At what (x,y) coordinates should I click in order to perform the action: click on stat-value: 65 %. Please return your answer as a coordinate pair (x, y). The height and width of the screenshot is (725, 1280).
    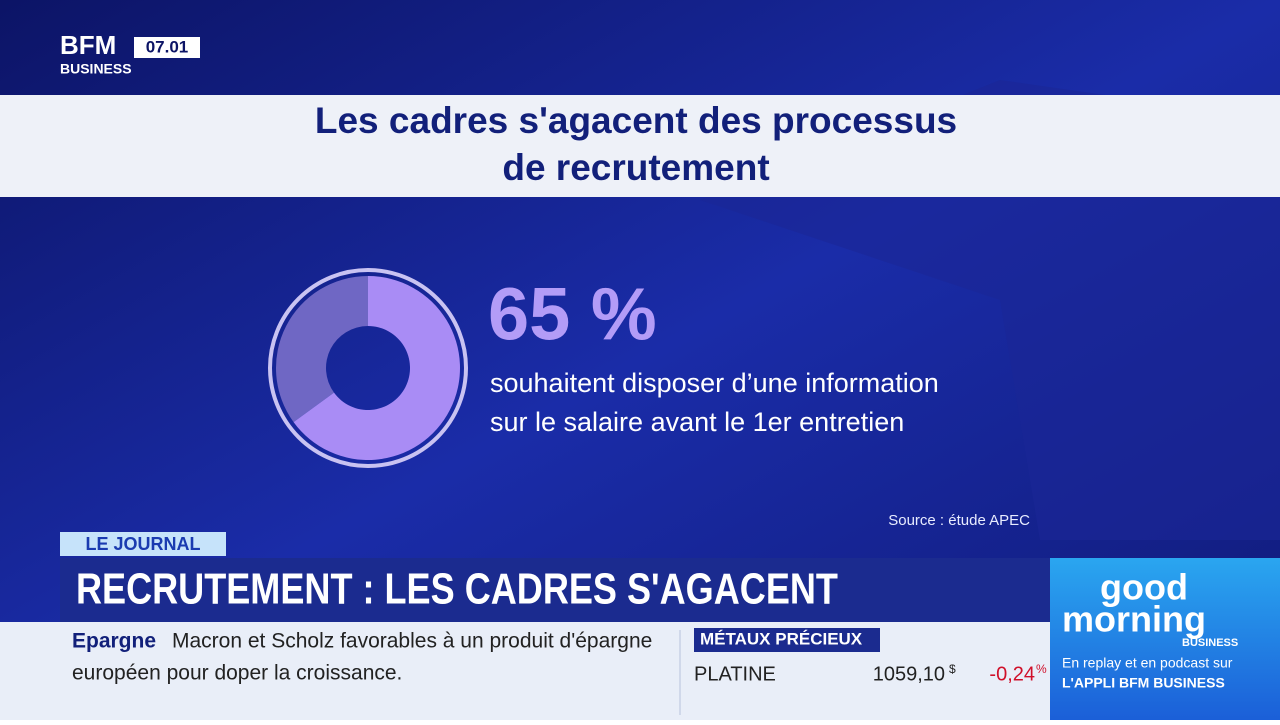
    Looking at the image, I should click on (572, 314).